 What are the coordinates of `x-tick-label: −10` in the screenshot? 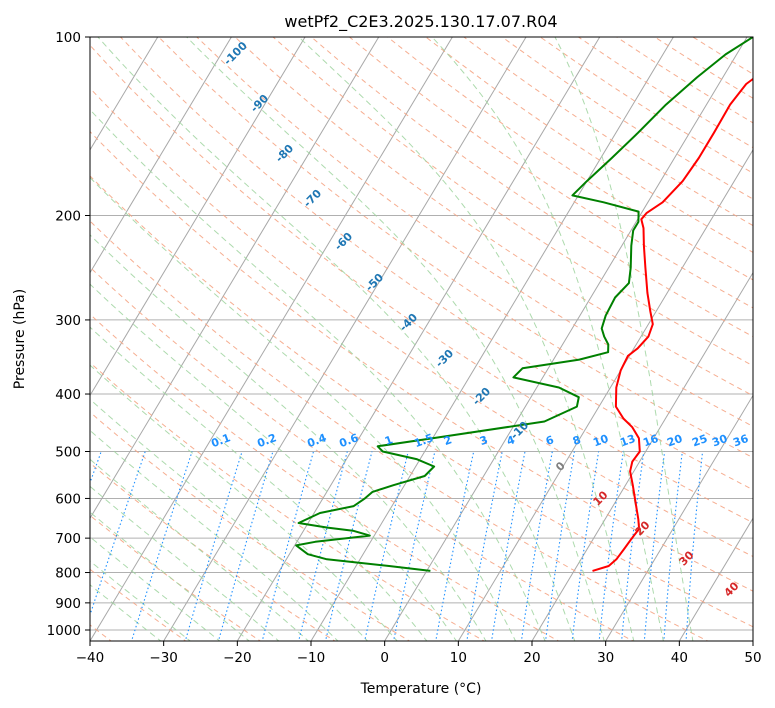 It's located at (311, 658).